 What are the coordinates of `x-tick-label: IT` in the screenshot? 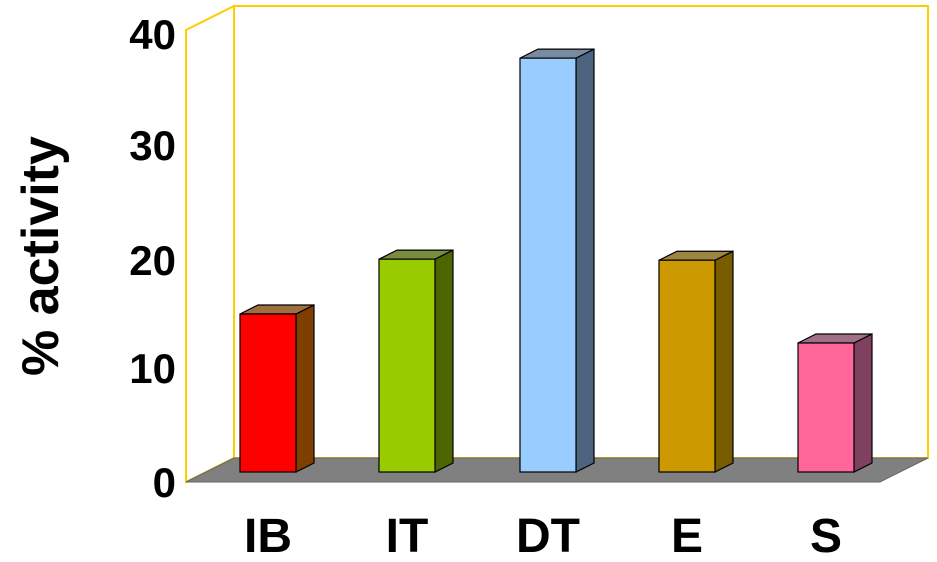 It's located at (407, 536).